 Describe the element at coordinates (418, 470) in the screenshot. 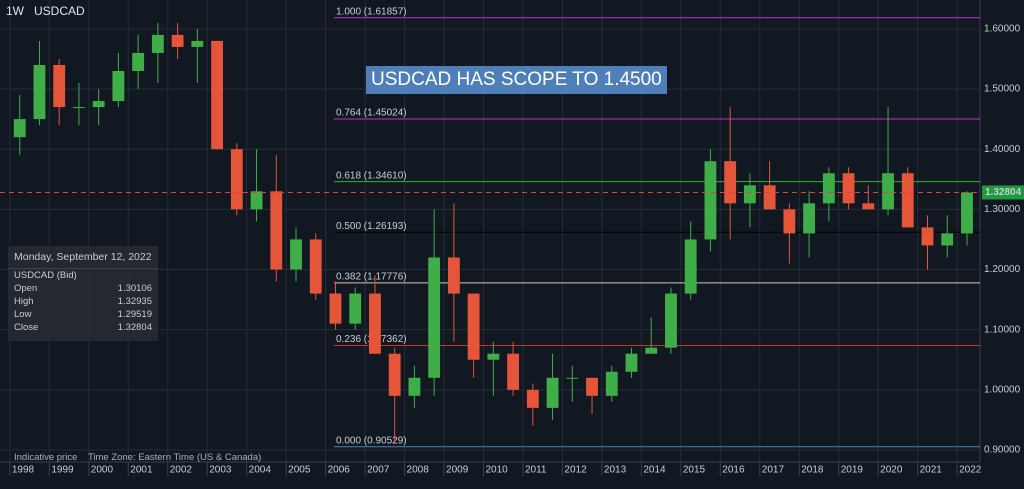

I see `x-tick-label: 2008` at that location.